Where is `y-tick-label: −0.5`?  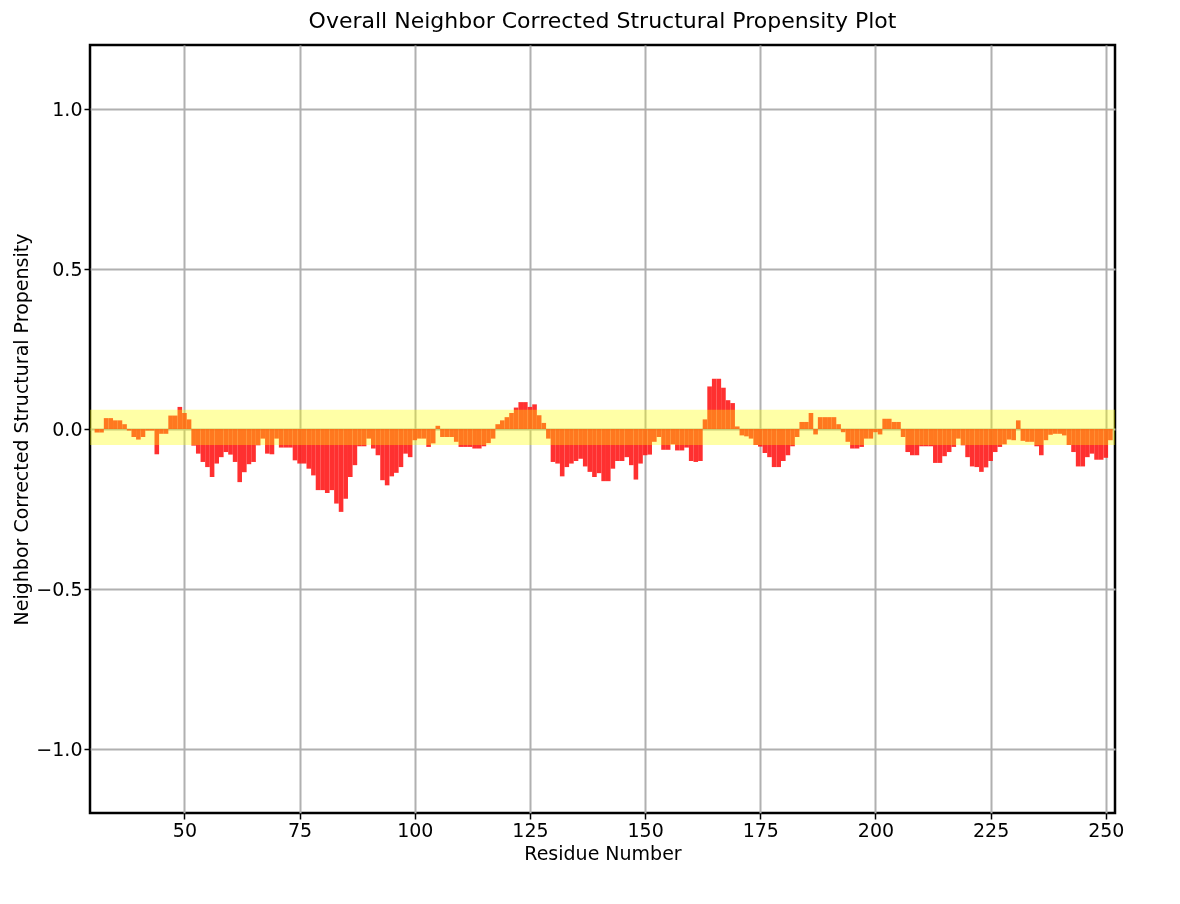 y-tick-label: −0.5 is located at coordinates (59, 588).